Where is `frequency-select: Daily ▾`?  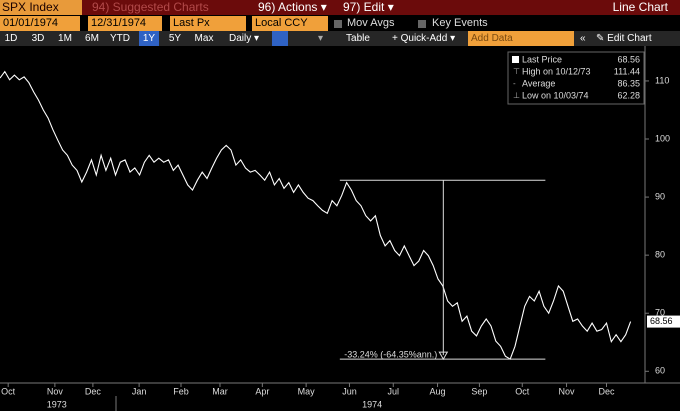
frequency-select: Daily ▾ is located at coordinates (244, 38).